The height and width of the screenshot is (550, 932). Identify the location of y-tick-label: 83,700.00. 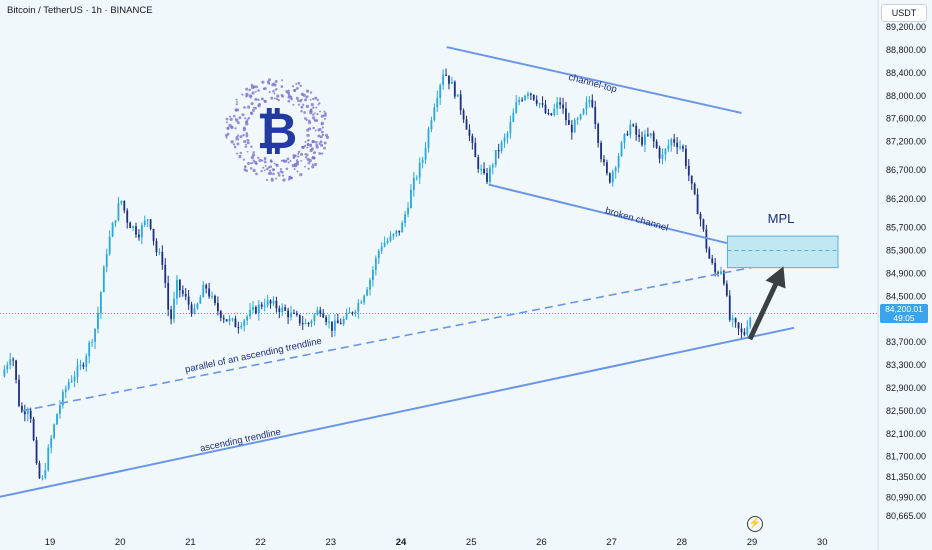
(906, 342).